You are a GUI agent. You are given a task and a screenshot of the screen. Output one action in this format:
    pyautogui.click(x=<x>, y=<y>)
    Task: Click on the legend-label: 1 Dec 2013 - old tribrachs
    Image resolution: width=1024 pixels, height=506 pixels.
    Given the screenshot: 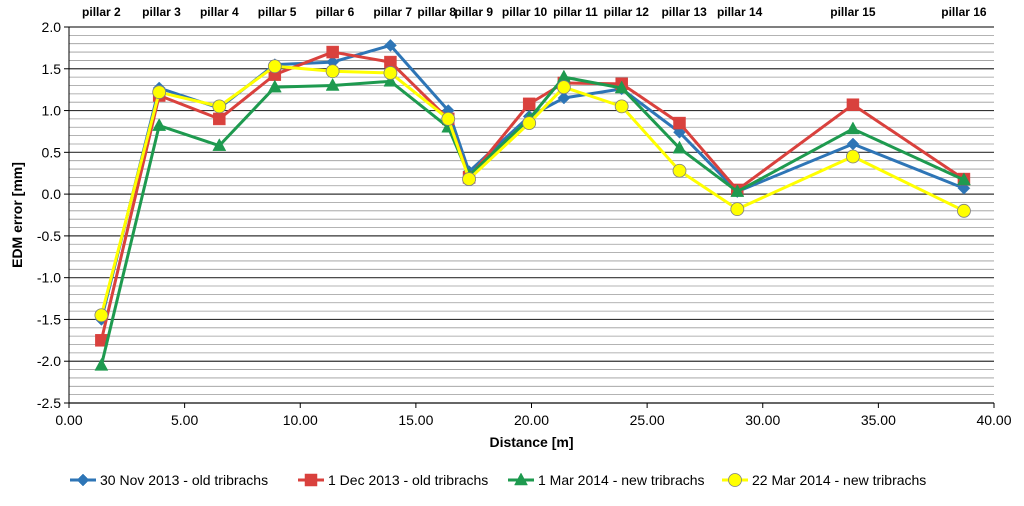 What is the action you would take?
    pyautogui.click(x=408, y=480)
    